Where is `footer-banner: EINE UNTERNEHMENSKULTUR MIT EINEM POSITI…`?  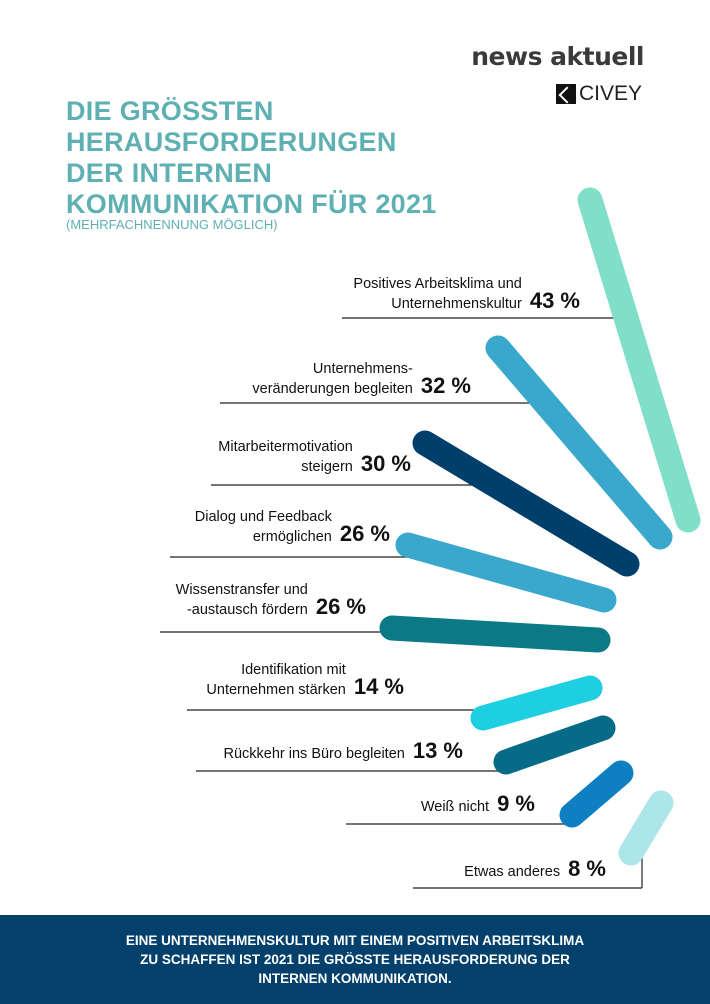 footer-banner: EINE UNTERNEHMENSKULTUR MIT EINEM POSITI… is located at coordinates (355, 959).